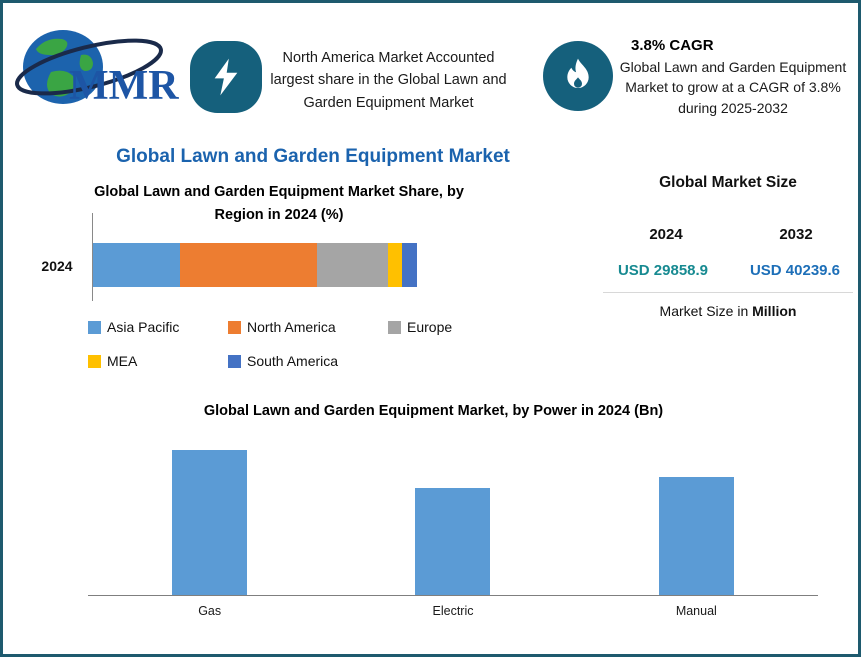 The image size is (861, 657). What do you see at coordinates (795, 270) in the screenshot?
I see `market-size-value-2032: USD 40239.6` at bounding box center [795, 270].